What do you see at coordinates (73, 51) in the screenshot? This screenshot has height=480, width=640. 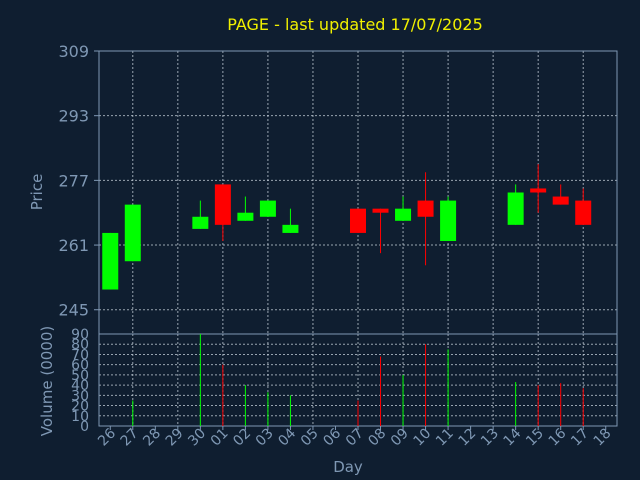 I see `price-tick-label: 309` at bounding box center [73, 51].